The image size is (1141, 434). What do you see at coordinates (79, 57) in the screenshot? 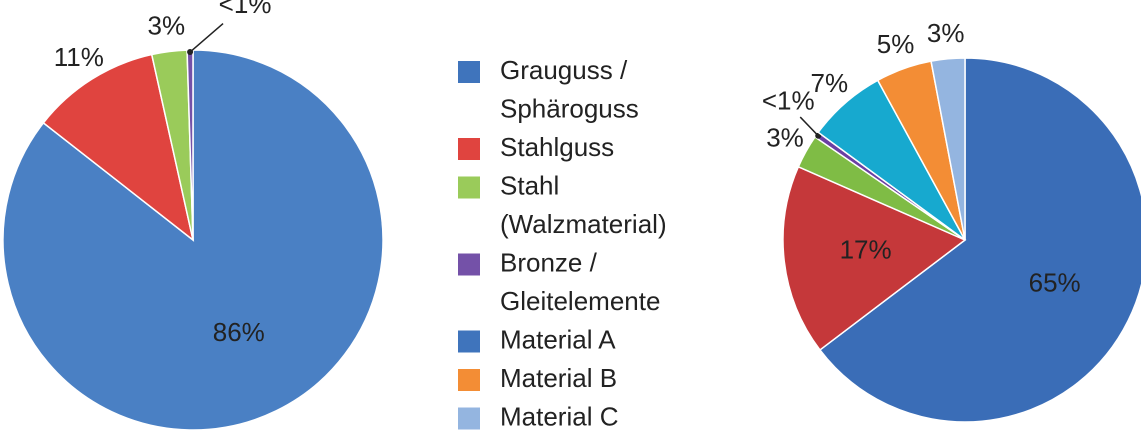
I see `data-label: 11%` at bounding box center [79, 57].